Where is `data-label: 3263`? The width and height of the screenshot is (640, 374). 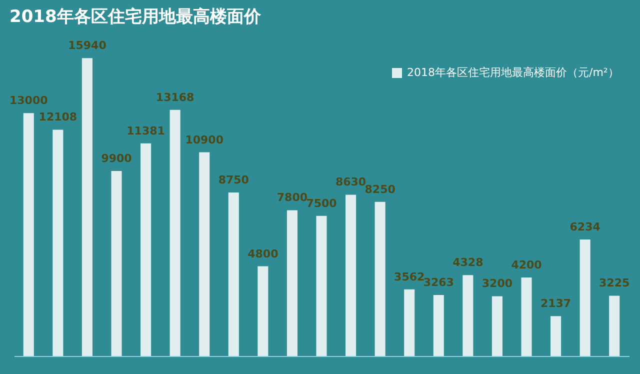 data-label: 3263 is located at coordinates (438, 283).